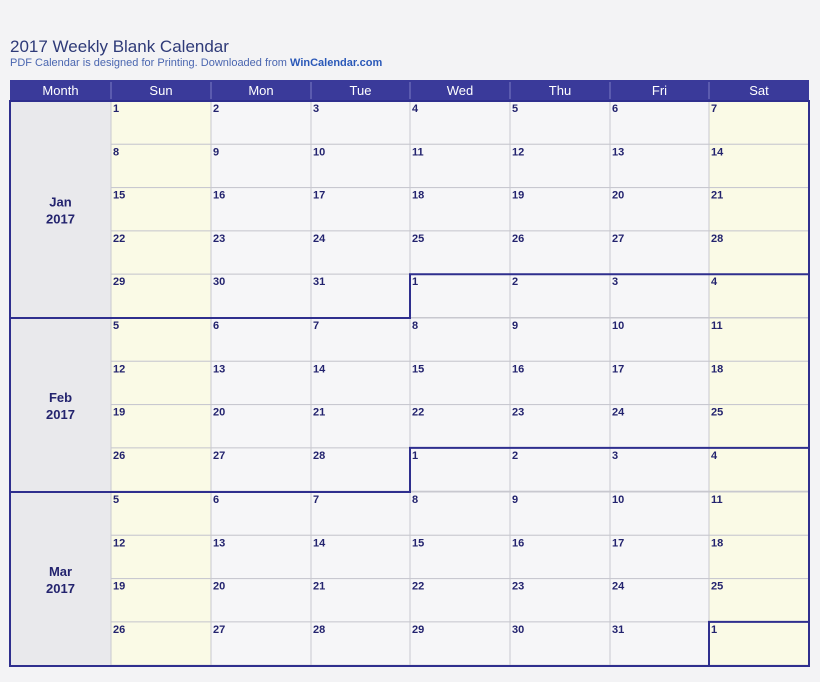 The width and height of the screenshot is (820, 682). I want to click on day-number: 15, so click(418, 543).